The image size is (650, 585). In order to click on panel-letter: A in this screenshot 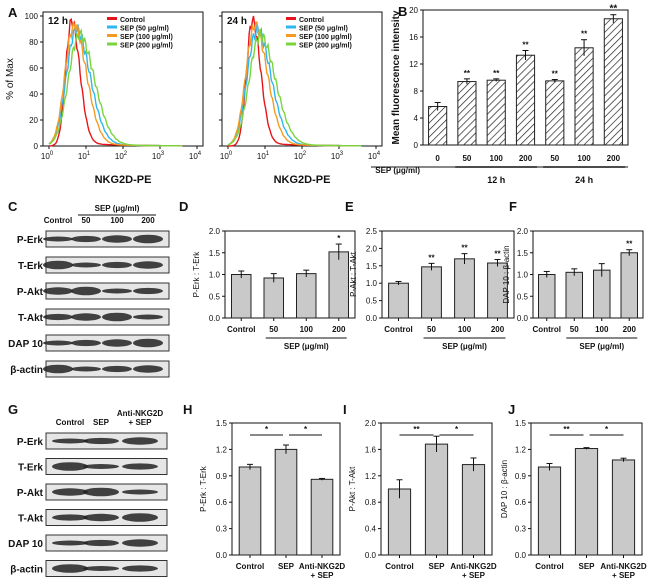, I will do `click(13, 12)`.